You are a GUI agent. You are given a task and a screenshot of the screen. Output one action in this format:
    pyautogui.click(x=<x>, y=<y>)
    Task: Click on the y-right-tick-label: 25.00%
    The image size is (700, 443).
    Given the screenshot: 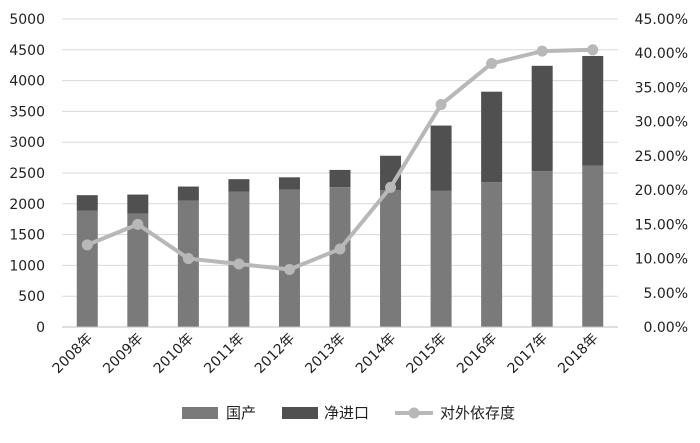 What is the action you would take?
    pyautogui.click(x=661, y=157)
    